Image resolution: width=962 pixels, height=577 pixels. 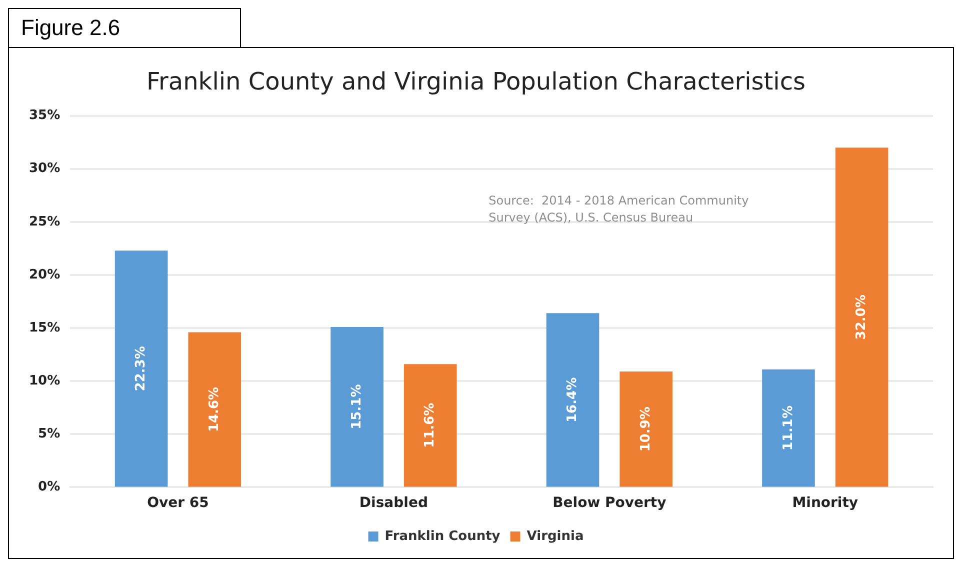 What do you see at coordinates (430, 425) in the screenshot?
I see `data-label: 11.6%` at bounding box center [430, 425].